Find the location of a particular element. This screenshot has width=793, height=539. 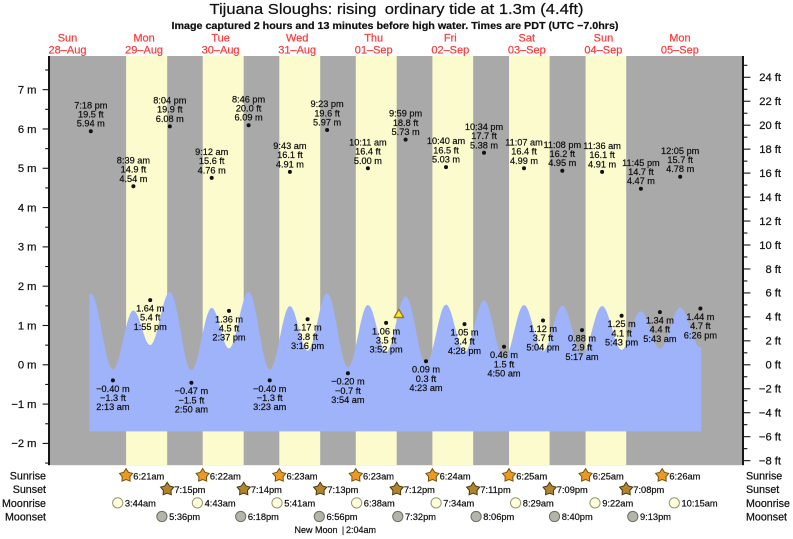

svg-text: 5:17 am is located at coordinates (582, 357).